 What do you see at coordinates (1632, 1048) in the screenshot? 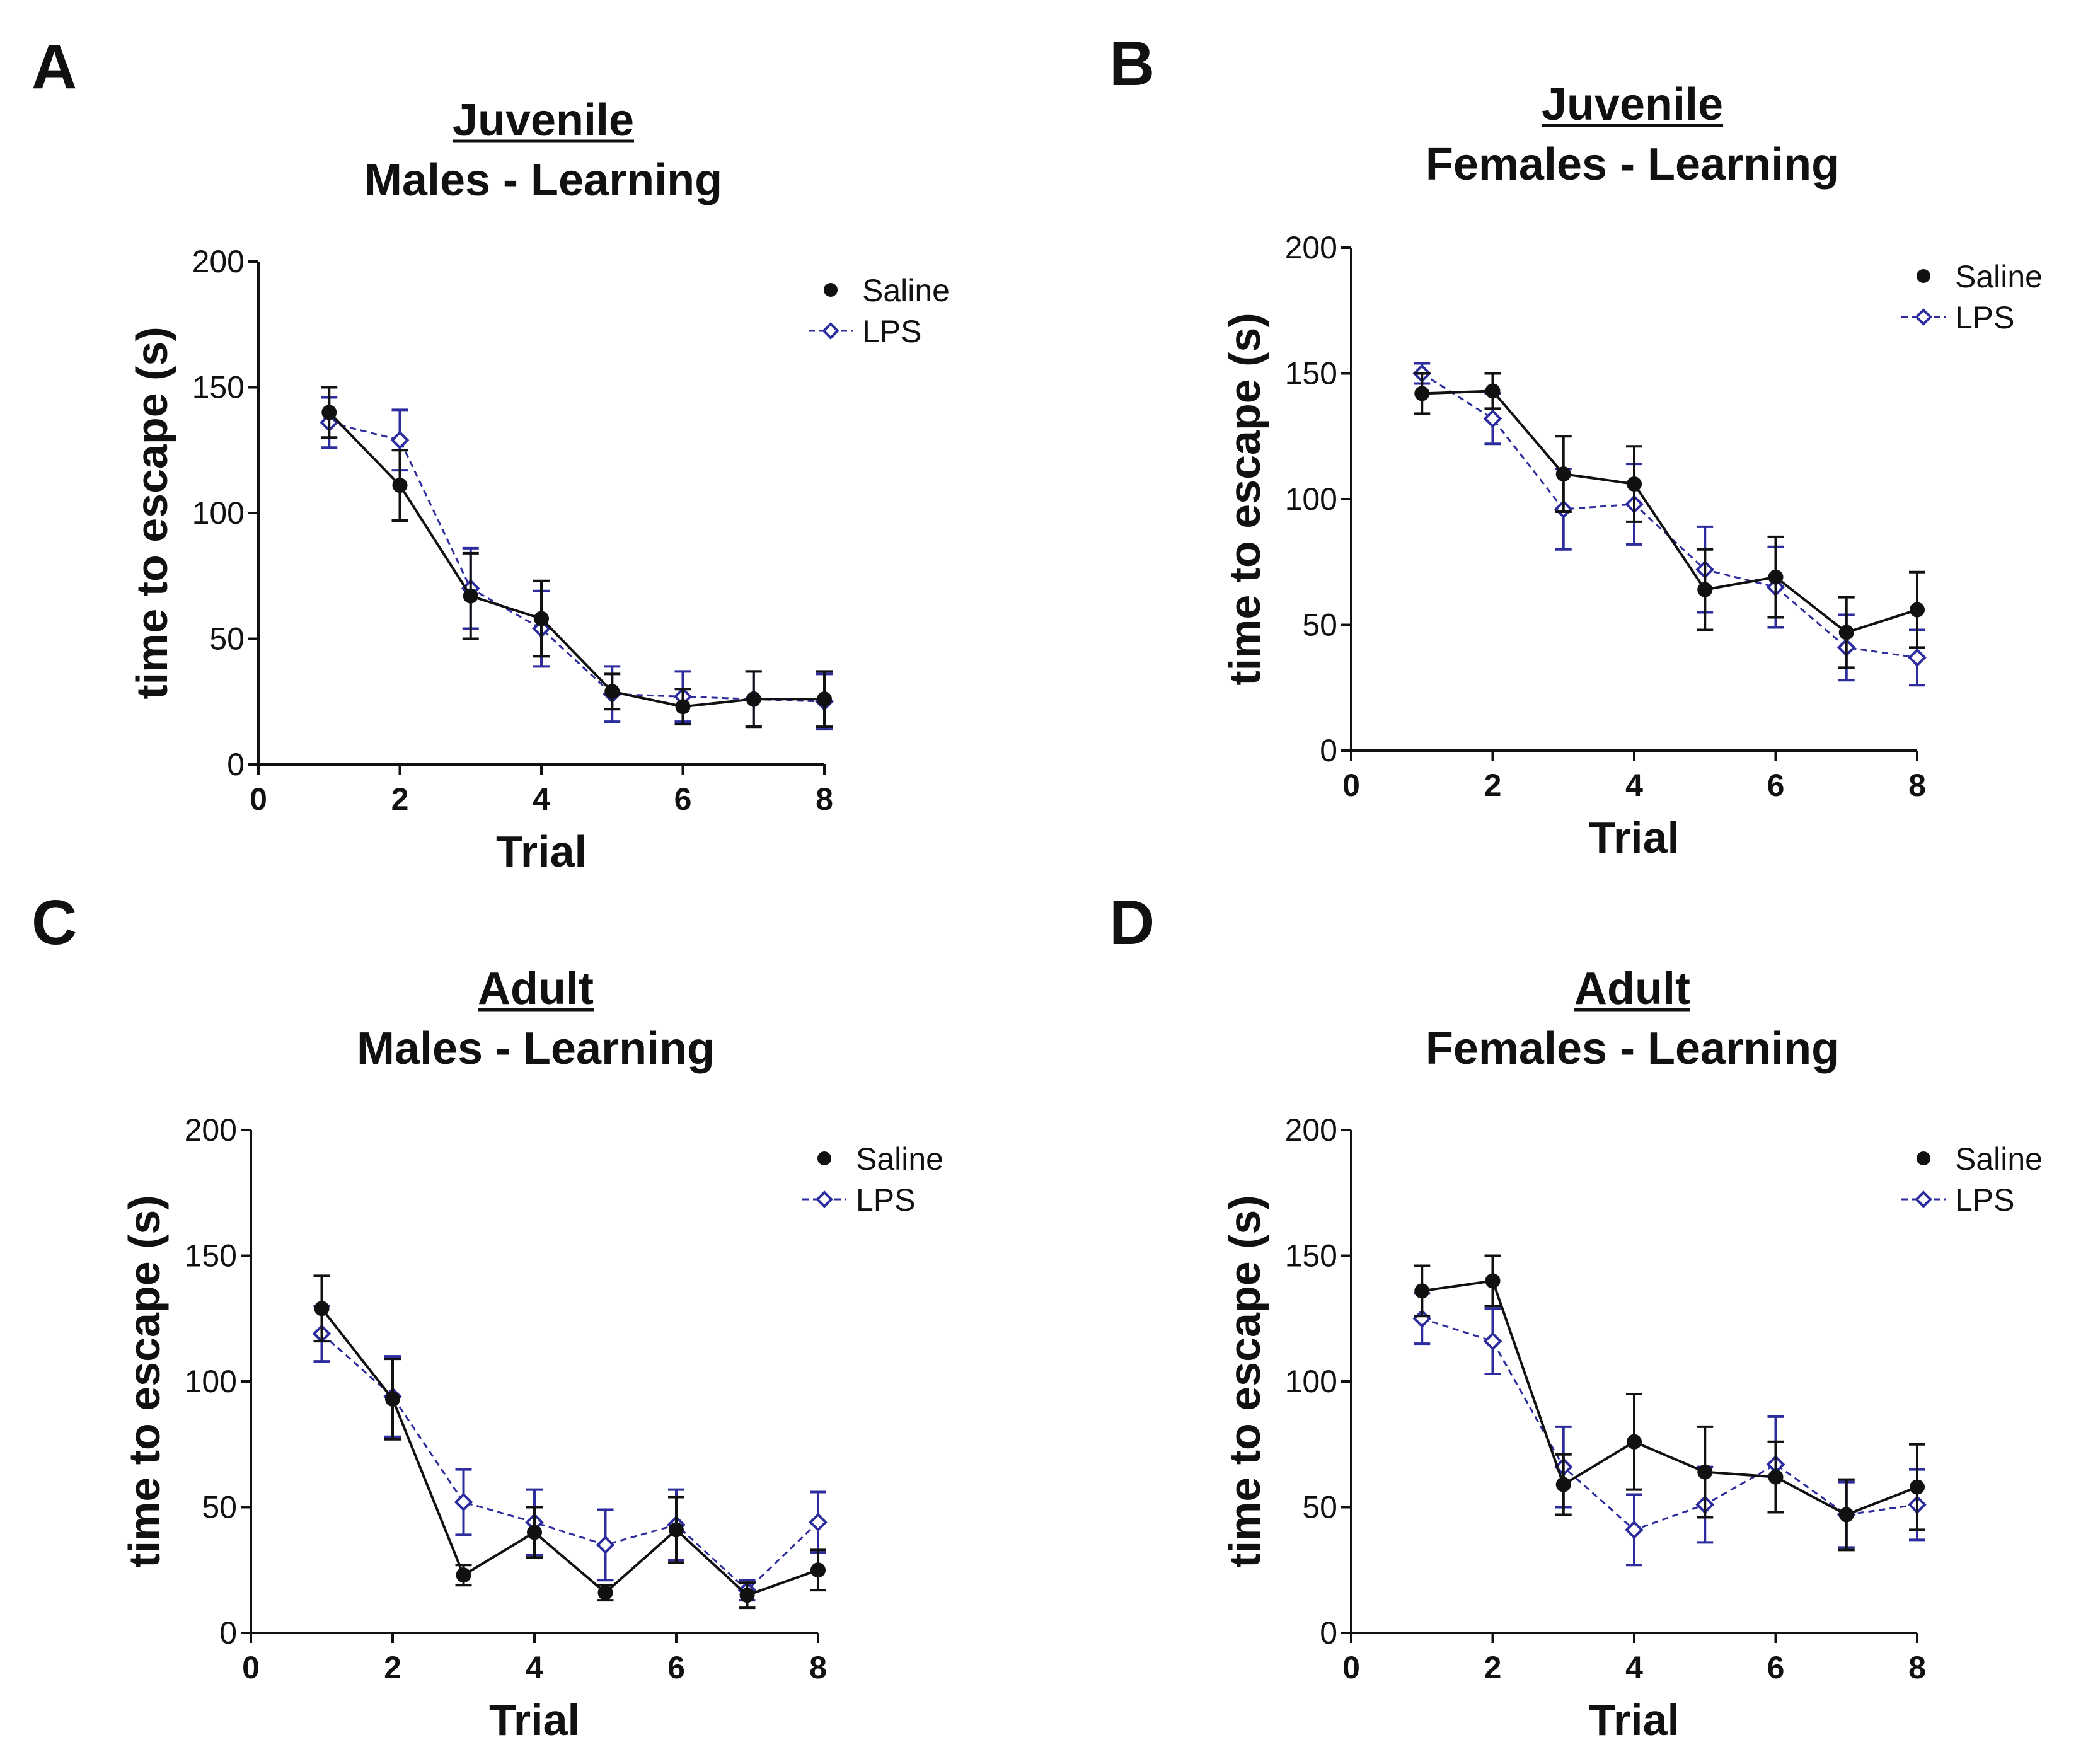
I see `chart-title-line2: Females - Learning` at bounding box center [1632, 1048].